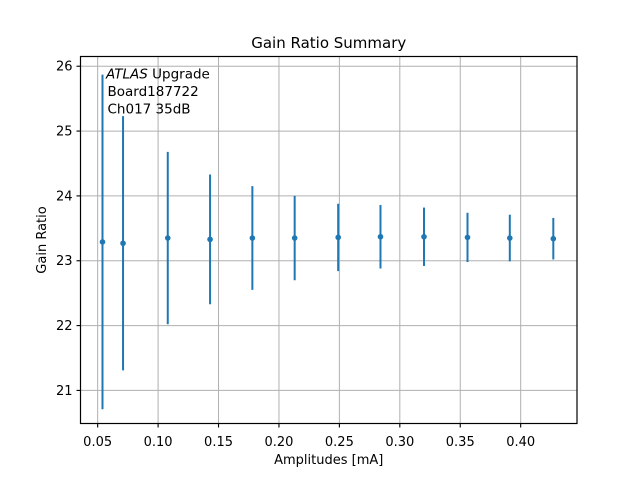  Describe the element at coordinates (179, 75) in the screenshot. I see `annotation-regular-text: Upgrade` at that location.